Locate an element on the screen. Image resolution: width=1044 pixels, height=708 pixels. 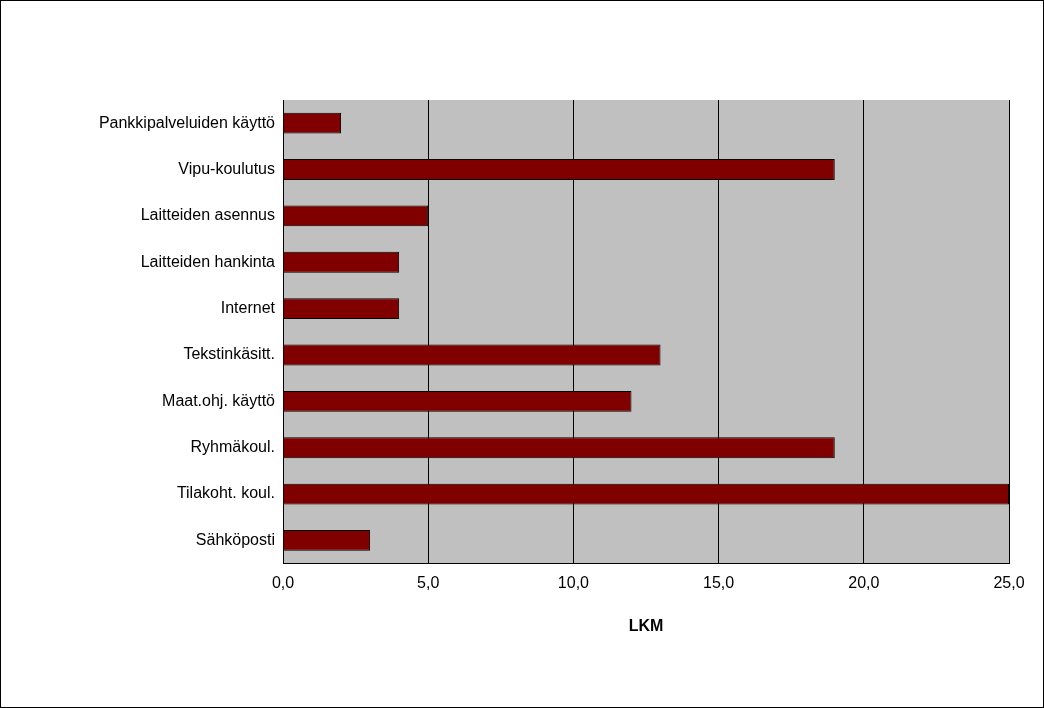
x-tick-label: 10,0 is located at coordinates (573, 582).